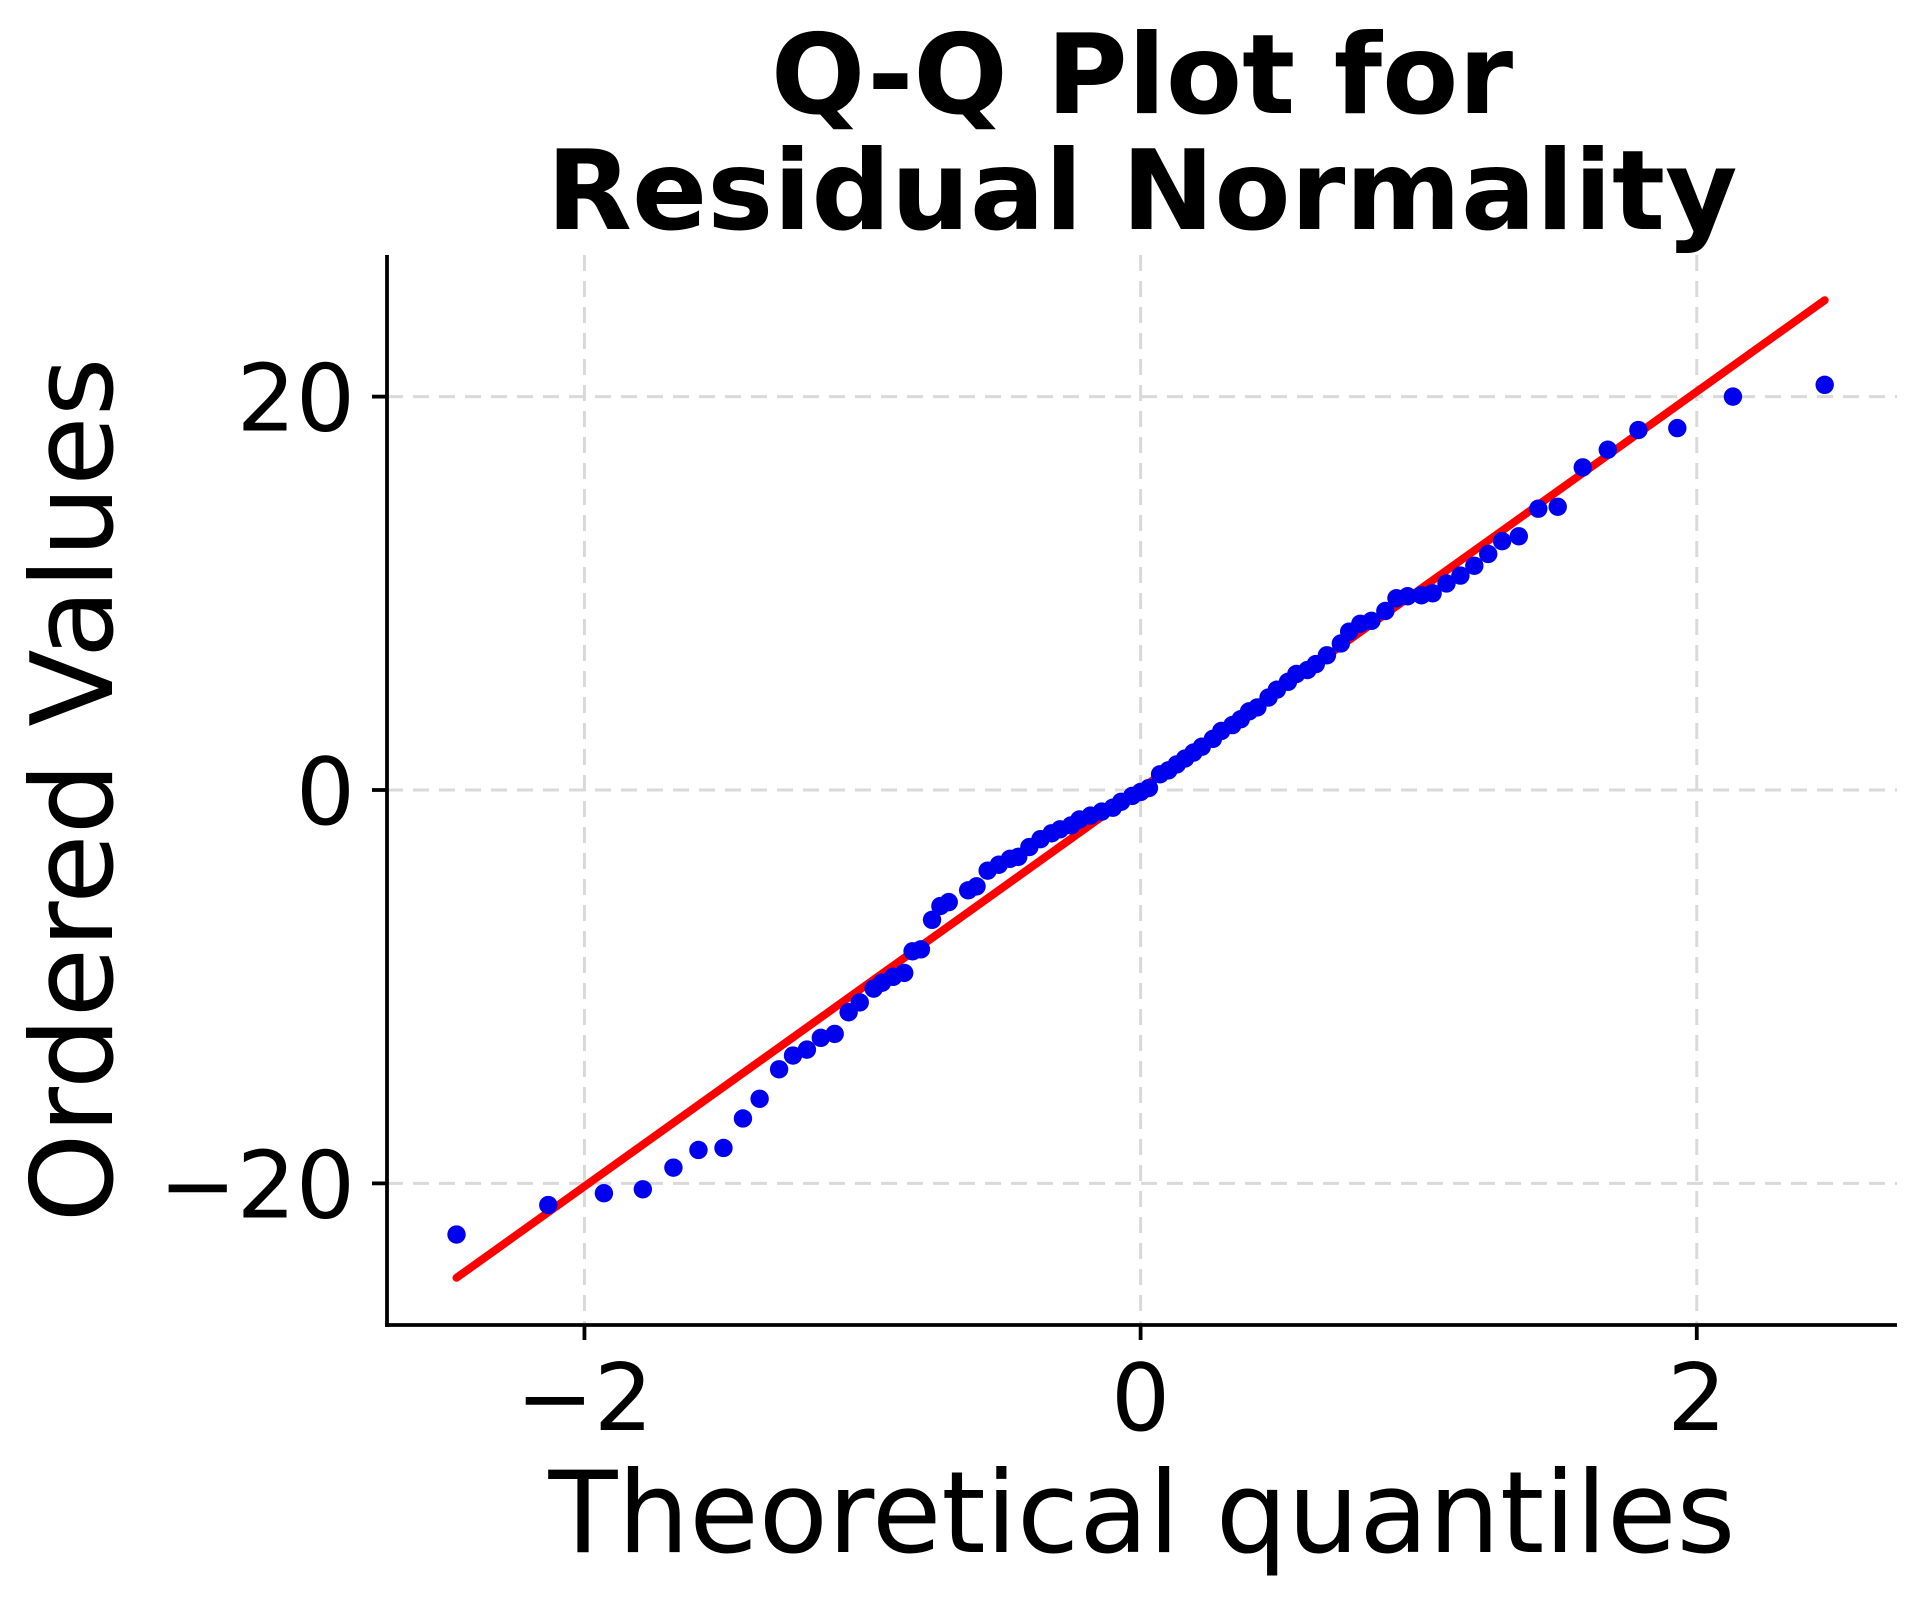 This screenshot has height=1599, width=1920. What do you see at coordinates (1142, 191) in the screenshot?
I see `chart-title-line2: Residual Normality` at bounding box center [1142, 191].